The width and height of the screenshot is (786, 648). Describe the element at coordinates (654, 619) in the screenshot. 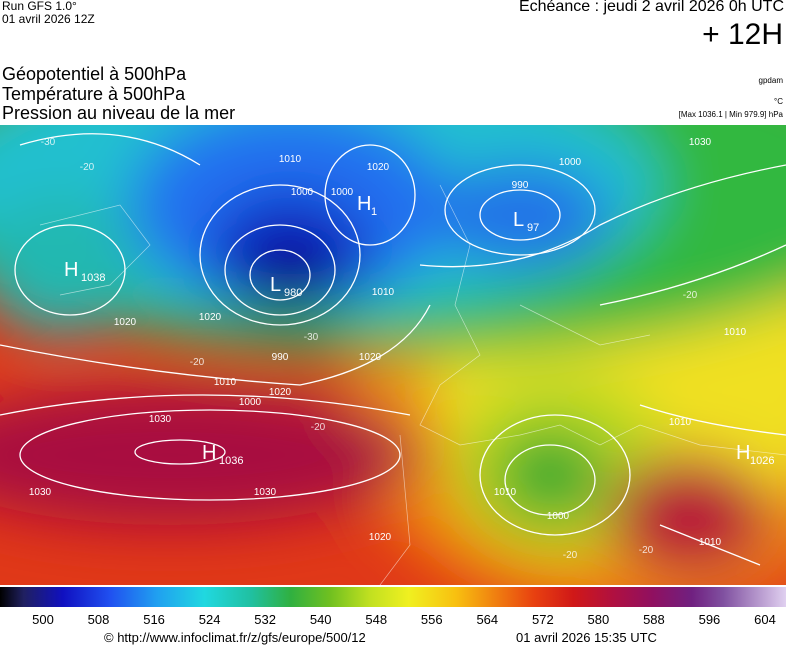

I see `colorbar-tick: 588` at that location.